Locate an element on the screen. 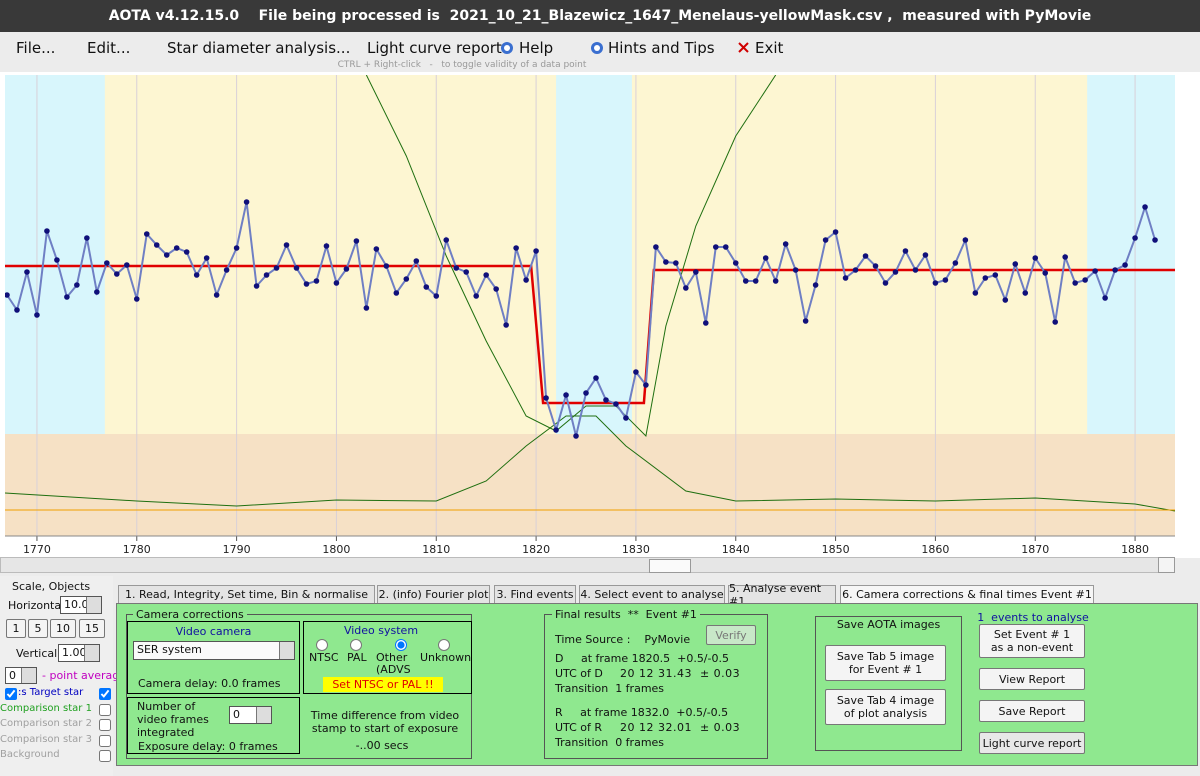 The image size is (1200, 776). scrollbar is located at coordinates (587, 565).